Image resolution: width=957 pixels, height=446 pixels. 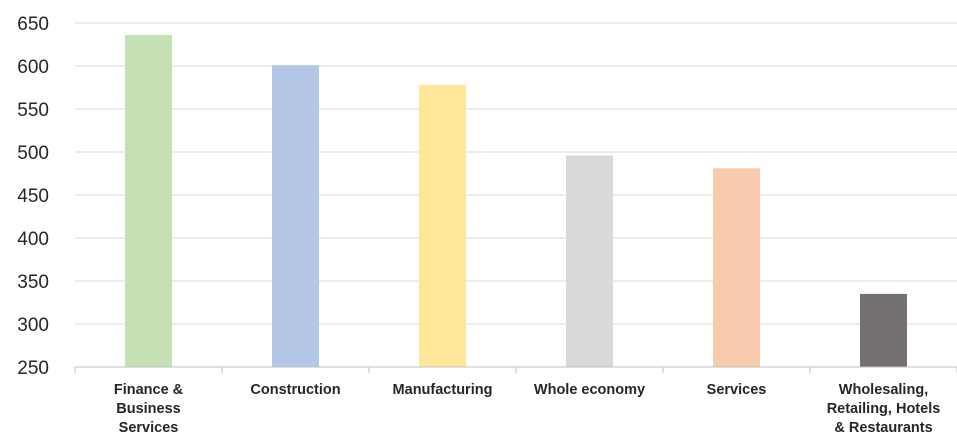 I want to click on x-category-label: Finance & Business Services, so click(x=149, y=409).